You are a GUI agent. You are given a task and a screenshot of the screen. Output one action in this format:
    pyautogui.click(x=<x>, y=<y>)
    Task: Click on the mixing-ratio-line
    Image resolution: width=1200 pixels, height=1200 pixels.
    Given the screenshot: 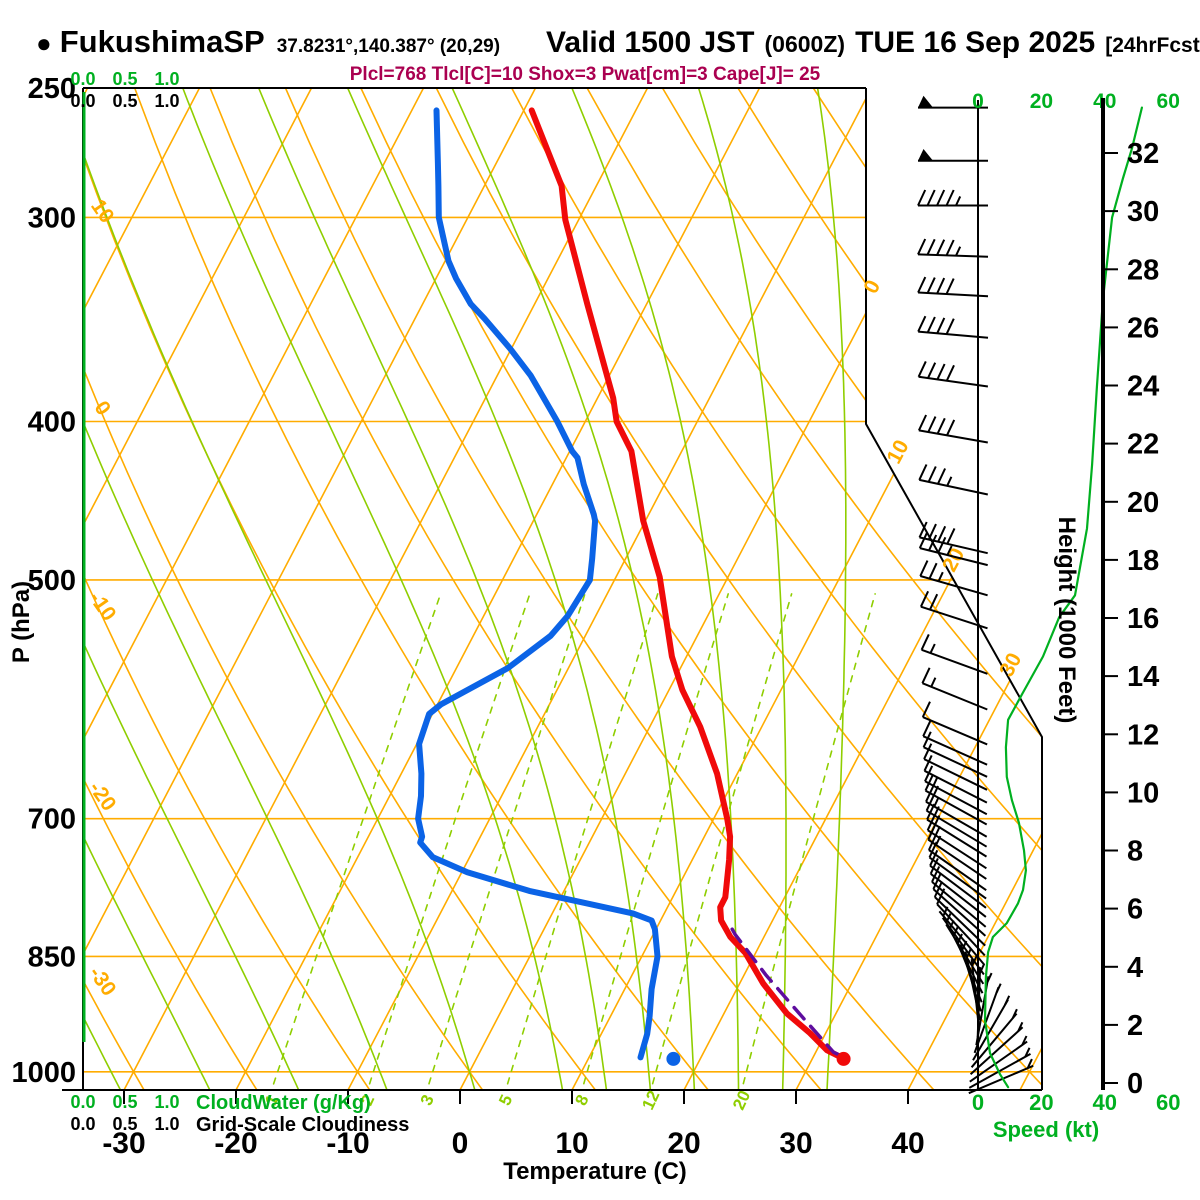 What is the action you would take?
    pyautogui.click(x=581, y=841)
    